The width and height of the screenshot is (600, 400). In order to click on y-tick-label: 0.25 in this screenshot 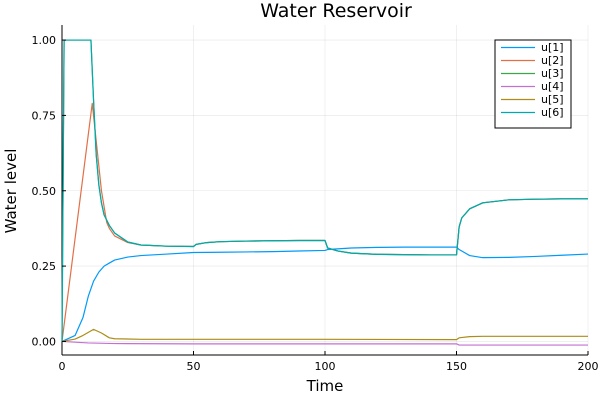, I will do `click(44, 266)`.